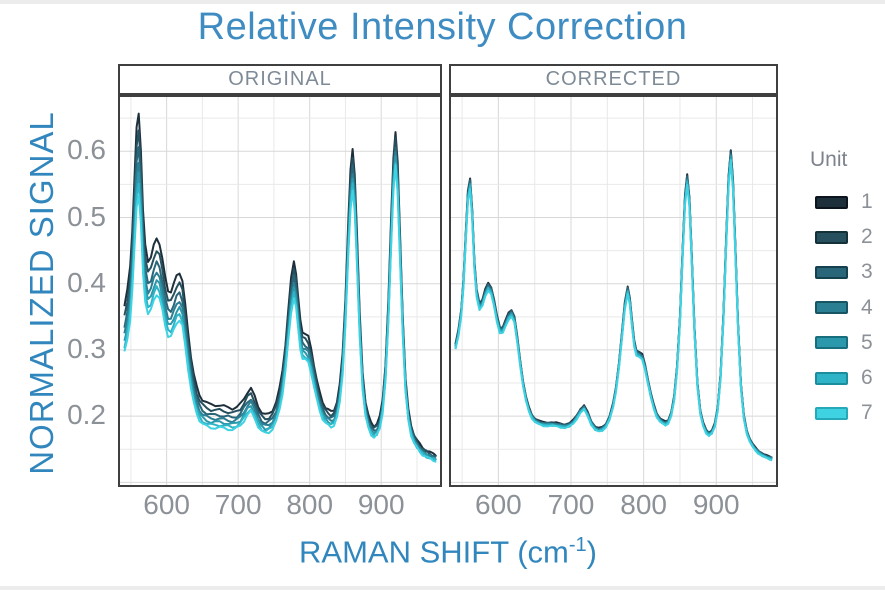 This screenshot has width=885, height=590. I want to click on legend-label-unit-7: 7, so click(867, 413).